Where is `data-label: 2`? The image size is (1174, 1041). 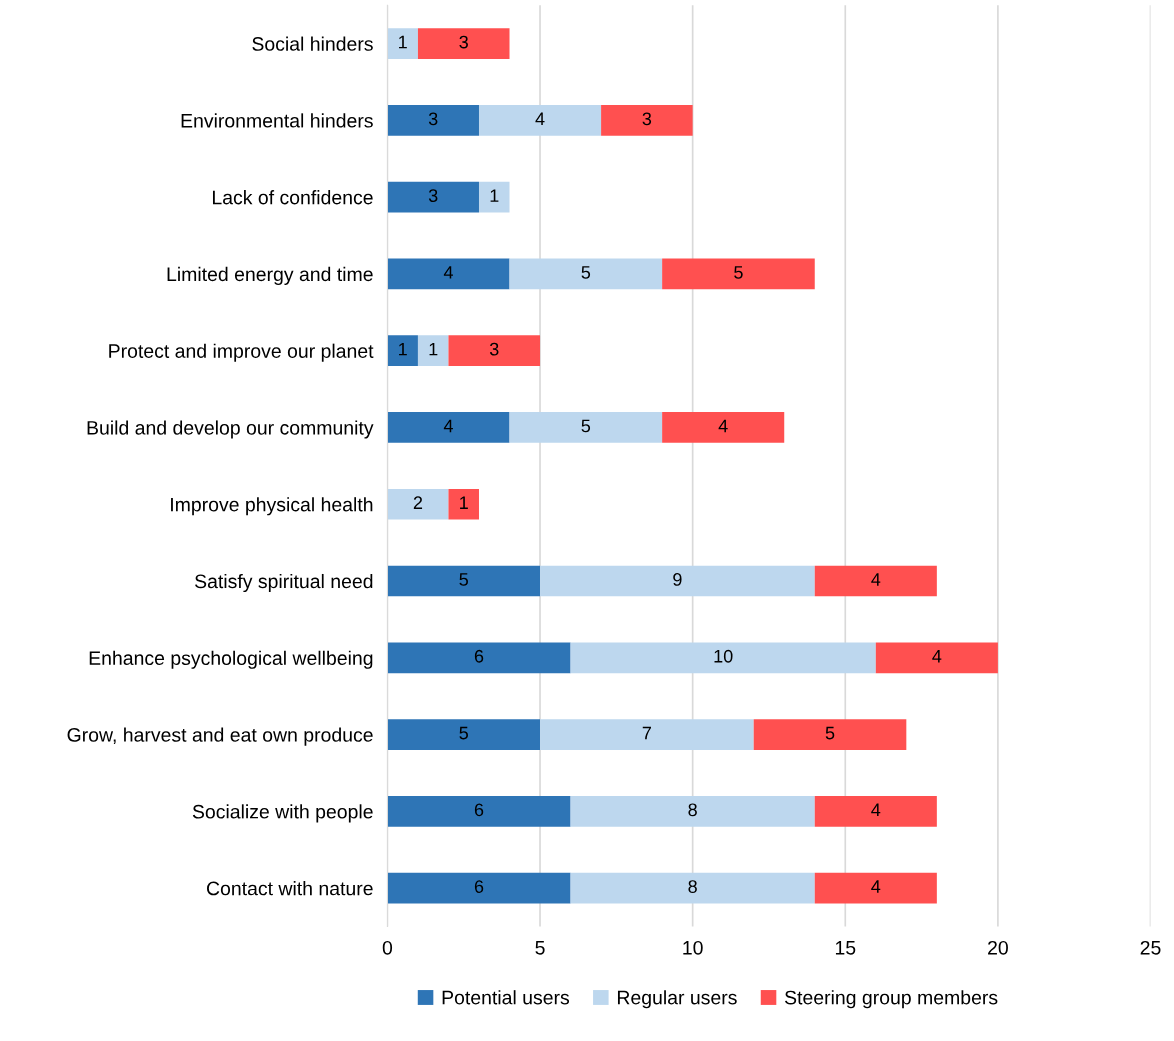 data-label: 2 is located at coordinates (418, 502).